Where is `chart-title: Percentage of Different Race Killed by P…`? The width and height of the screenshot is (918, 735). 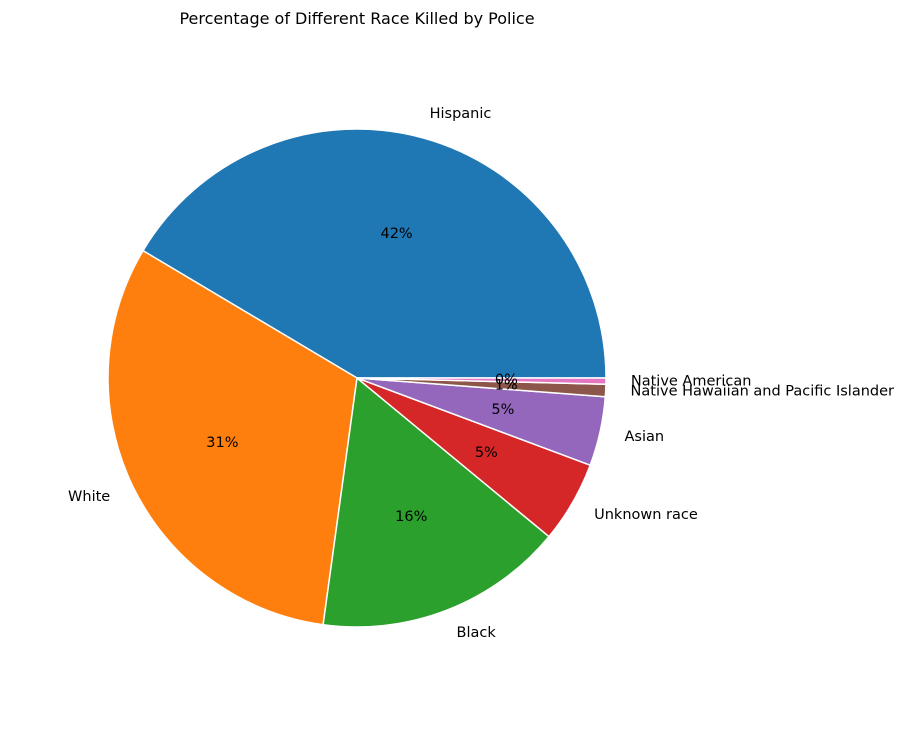
chart-title: Percentage of Different Race Killed by P… is located at coordinates (356, 18).